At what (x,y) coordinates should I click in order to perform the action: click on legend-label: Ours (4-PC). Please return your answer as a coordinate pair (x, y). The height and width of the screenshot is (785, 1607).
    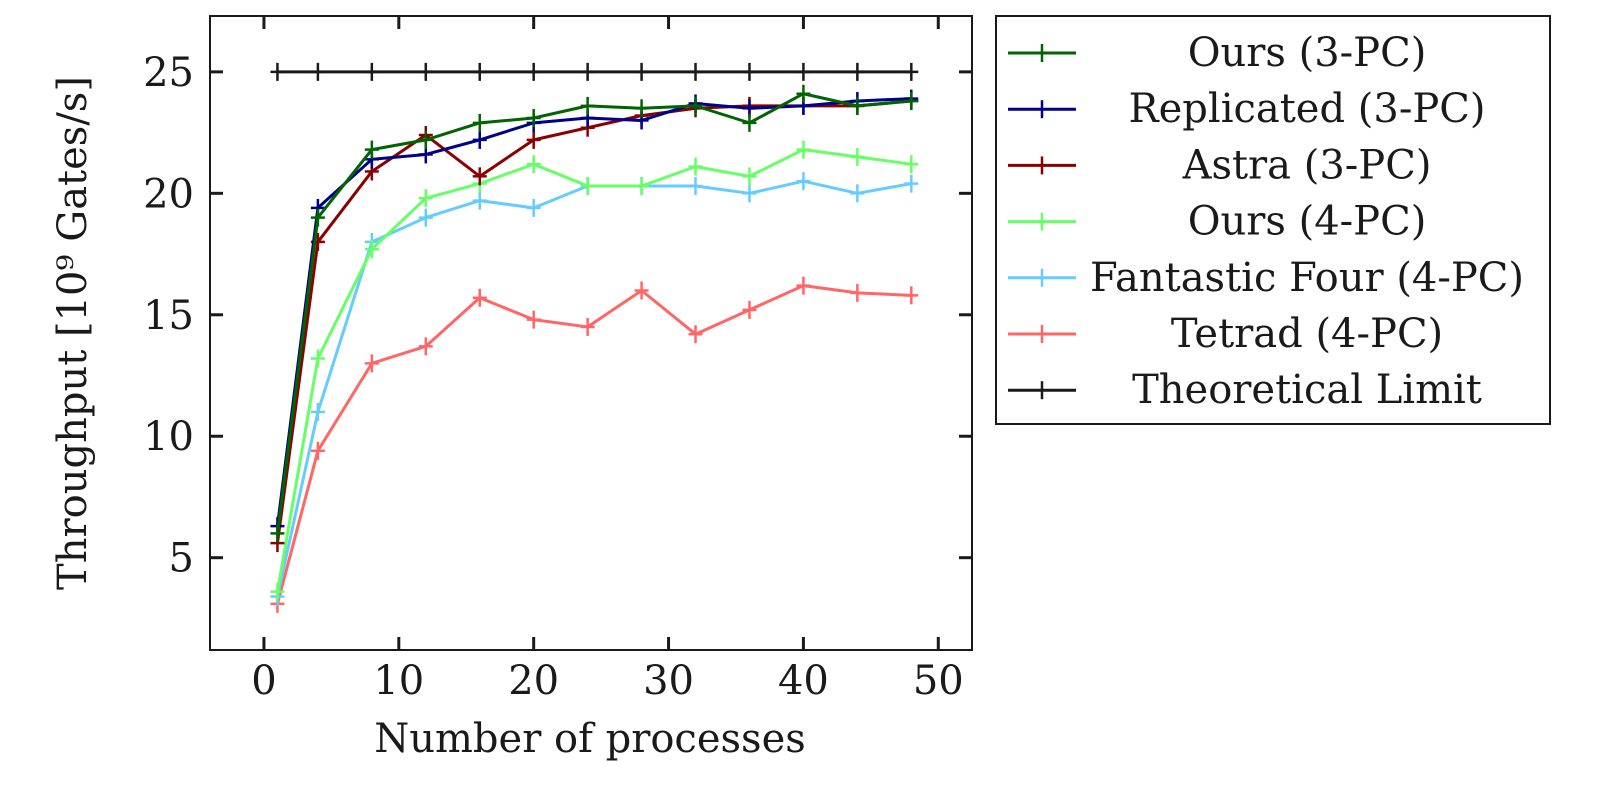
    Looking at the image, I should click on (1307, 222).